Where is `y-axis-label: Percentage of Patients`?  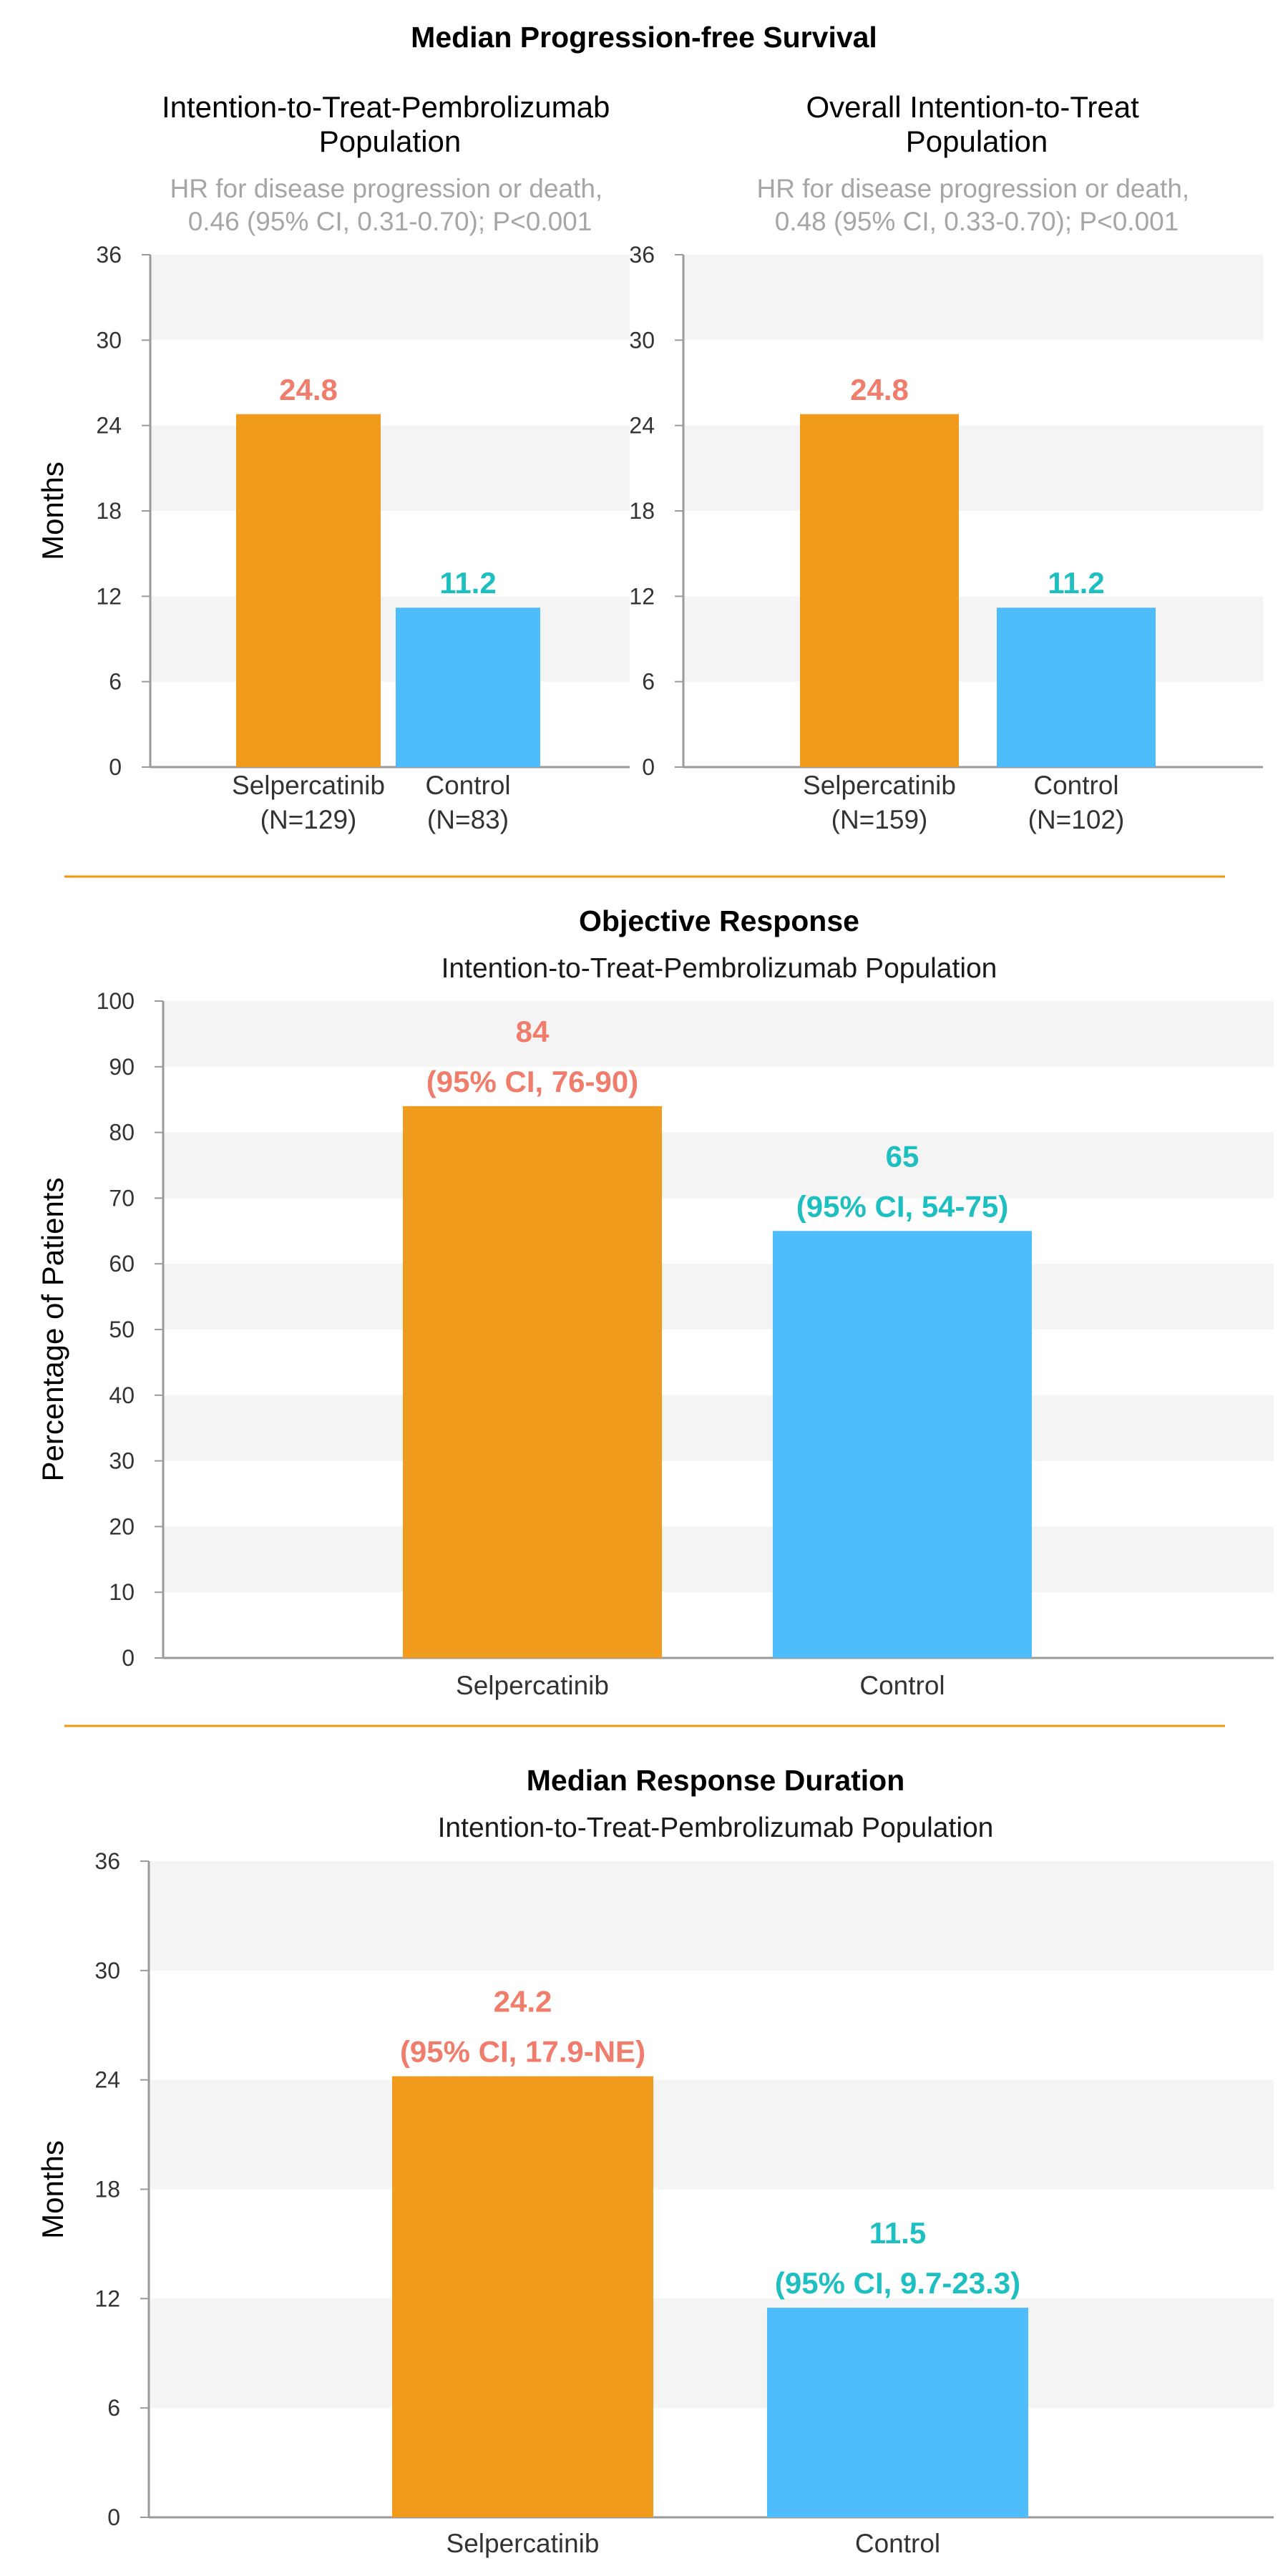
y-axis-label: Percentage of Patients is located at coordinates (52, 1330).